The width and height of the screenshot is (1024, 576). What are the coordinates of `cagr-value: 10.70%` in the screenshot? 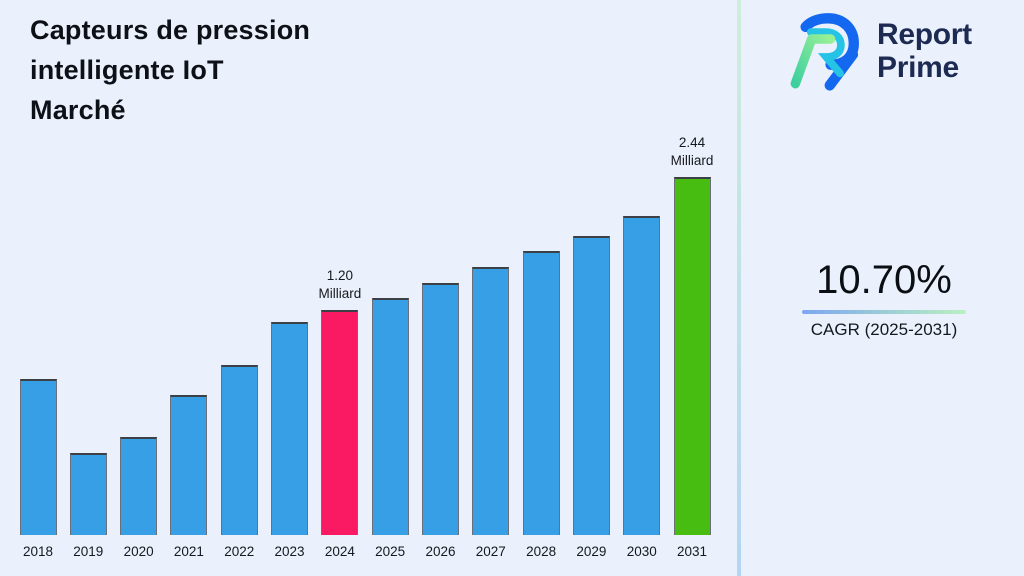 It's located at (884, 280).